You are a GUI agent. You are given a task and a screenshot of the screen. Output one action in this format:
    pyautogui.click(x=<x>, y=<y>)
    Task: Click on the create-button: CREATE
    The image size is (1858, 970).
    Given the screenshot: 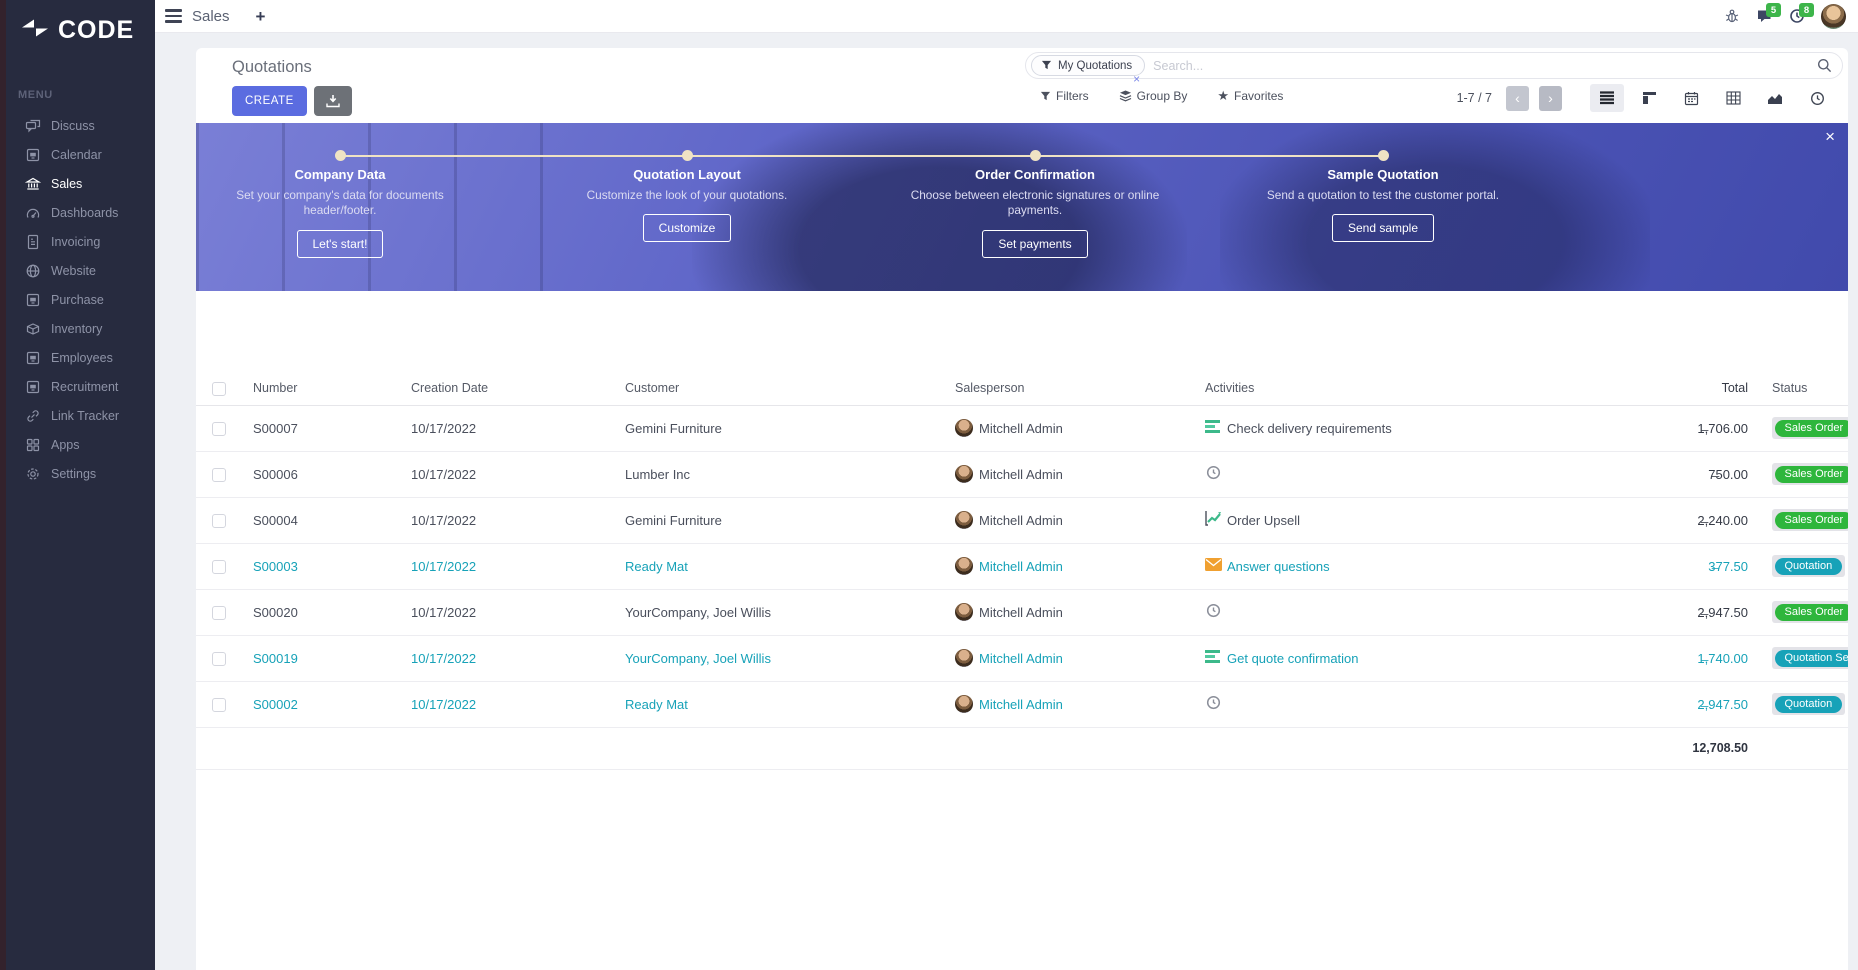 What is the action you would take?
    pyautogui.click(x=269, y=101)
    